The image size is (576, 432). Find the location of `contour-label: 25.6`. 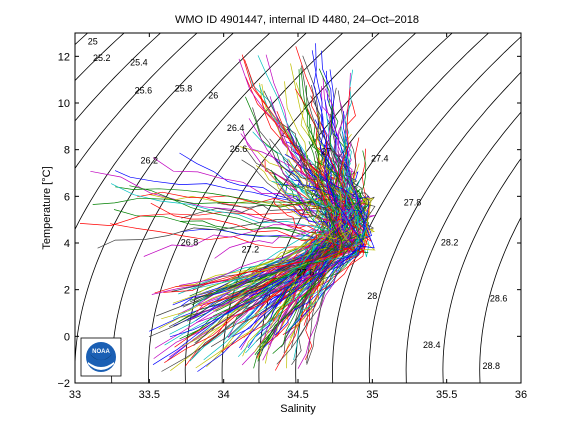

contour-label: 25.6 is located at coordinates (144, 91).